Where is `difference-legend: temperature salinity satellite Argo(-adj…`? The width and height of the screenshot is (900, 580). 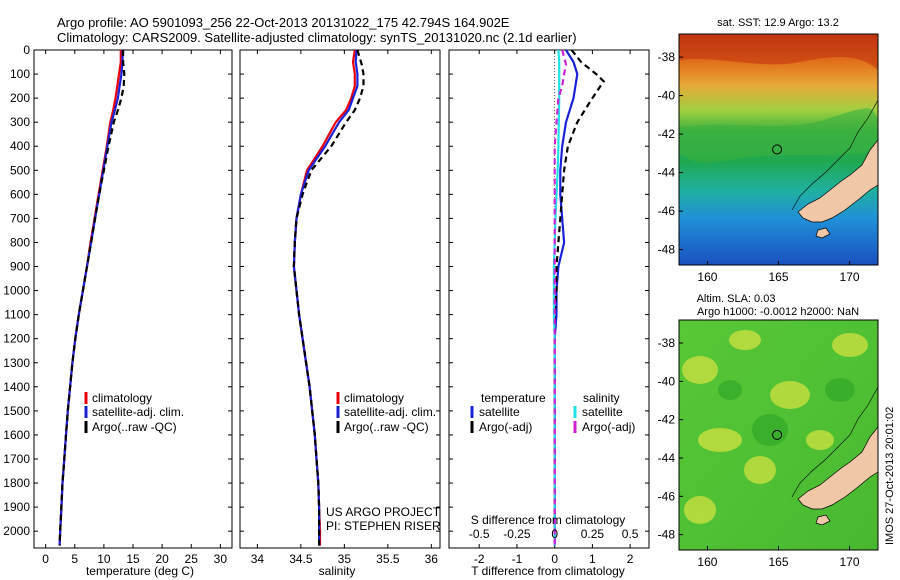
difference-legend: temperature salinity satellite Argo(-adj… is located at coordinates (552, 412).